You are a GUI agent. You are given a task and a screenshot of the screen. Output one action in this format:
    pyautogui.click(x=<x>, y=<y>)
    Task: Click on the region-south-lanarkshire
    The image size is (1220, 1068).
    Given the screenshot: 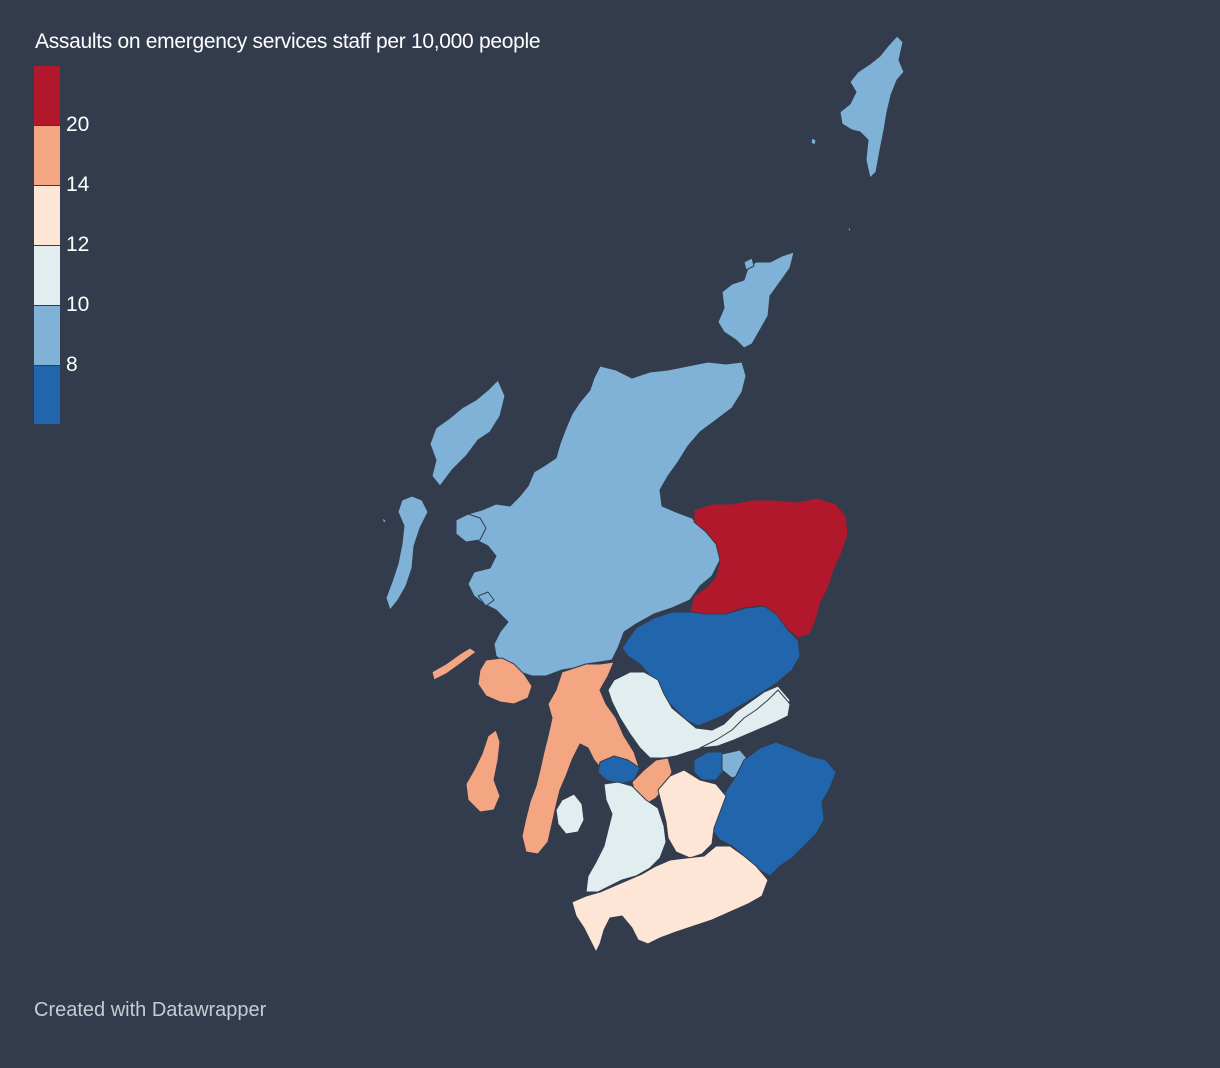 What is the action you would take?
    pyautogui.click(x=692, y=814)
    